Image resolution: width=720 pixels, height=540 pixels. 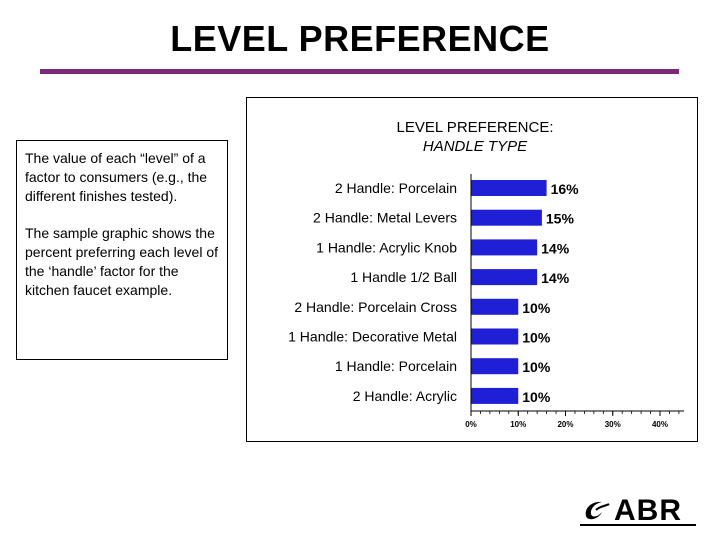 What do you see at coordinates (638, 525) in the screenshot?
I see `logo-underline` at bounding box center [638, 525].